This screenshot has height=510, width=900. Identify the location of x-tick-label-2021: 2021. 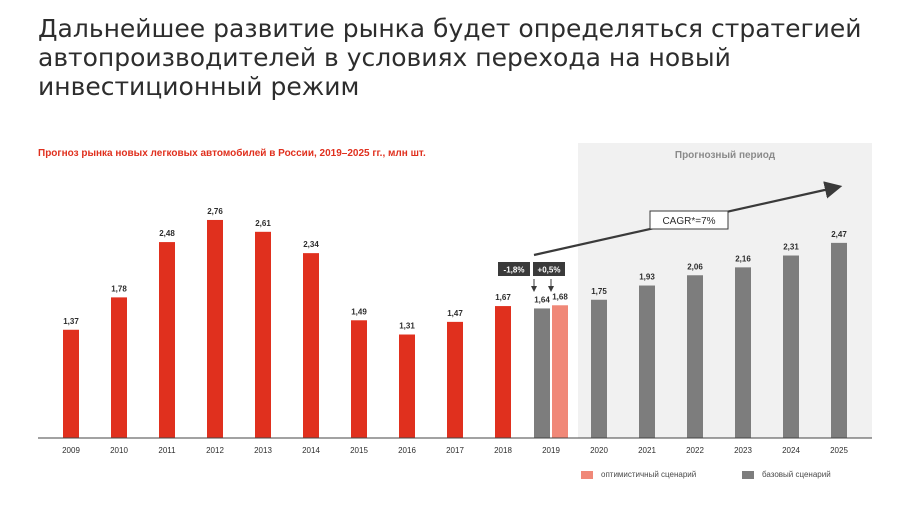
(647, 450).